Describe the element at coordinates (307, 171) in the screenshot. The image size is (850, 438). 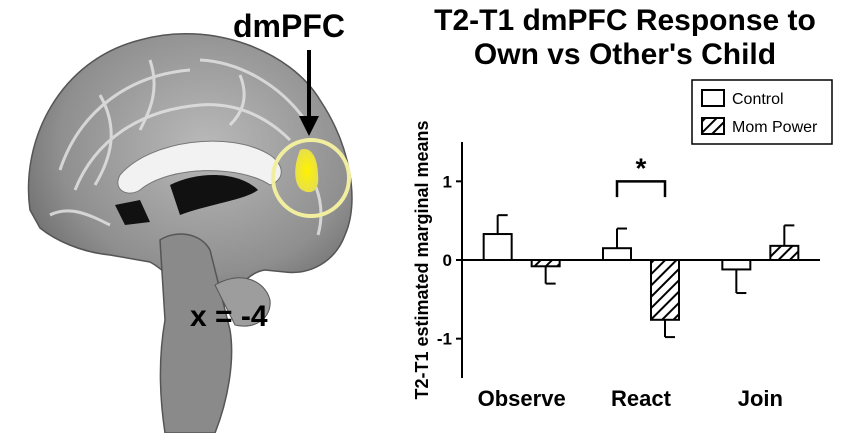
I see `dmpfc-activation-blob` at that location.